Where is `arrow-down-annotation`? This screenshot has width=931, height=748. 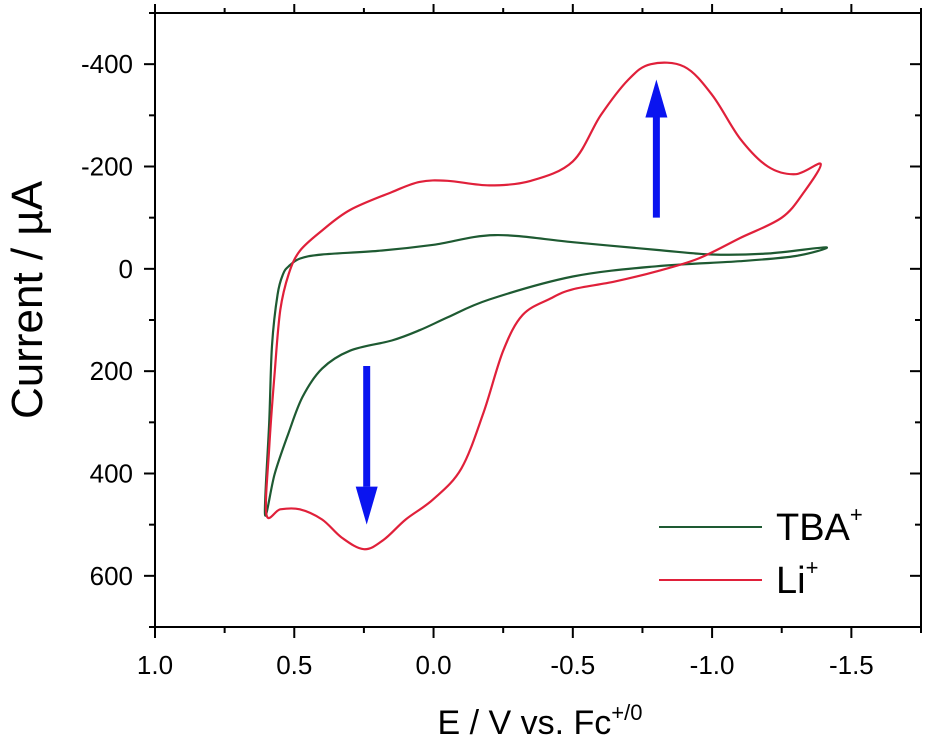
arrow-down-annotation is located at coordinates (366, 445).